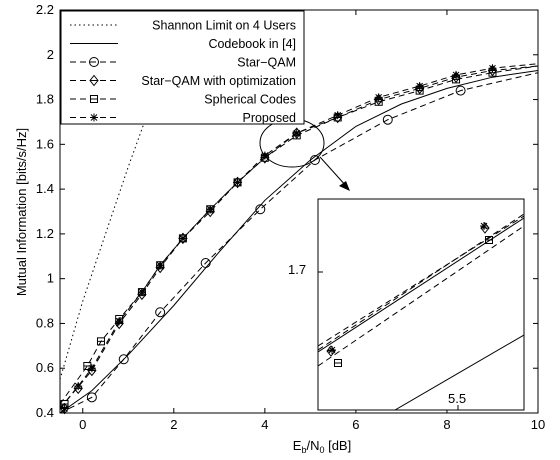 The height and width of the screenshot is (460, 560). What do you see at coordinates (250, 100) in the screenshot?
I see `legend-label-spherical-codes: Spherical Codes` at bounding box center [250, 100].